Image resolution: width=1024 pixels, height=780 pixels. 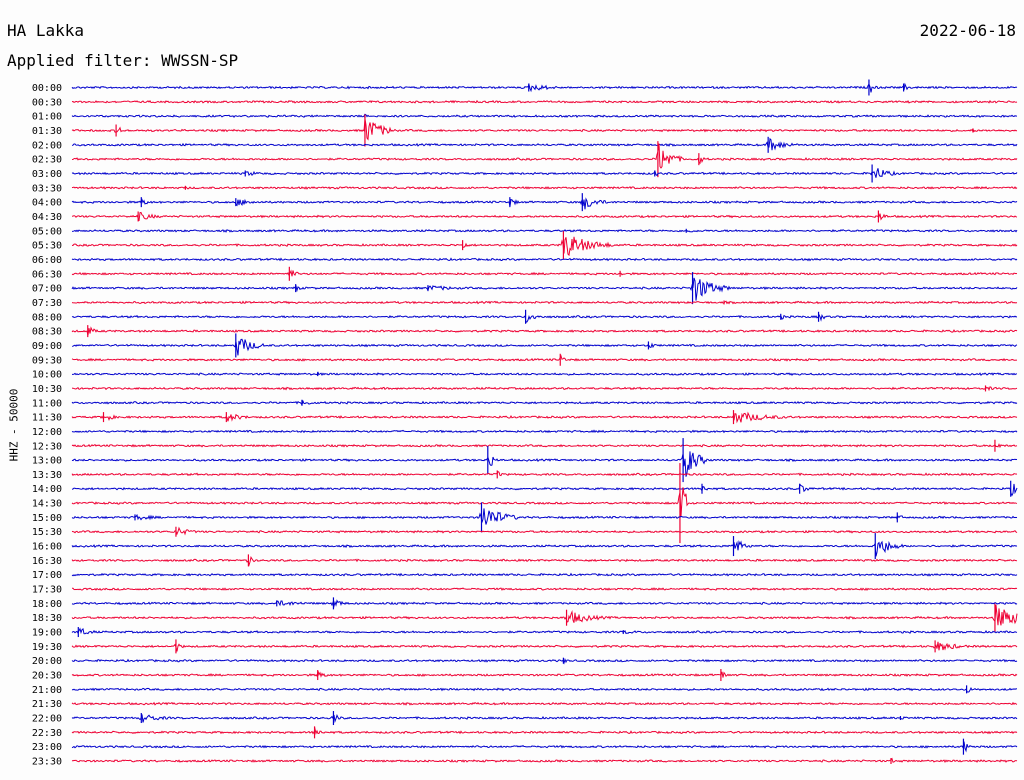 What do you see at coordinates (47, 733) in the screenshot?
I see `row-time-label: 22:30` at bounding box center [47, 733].